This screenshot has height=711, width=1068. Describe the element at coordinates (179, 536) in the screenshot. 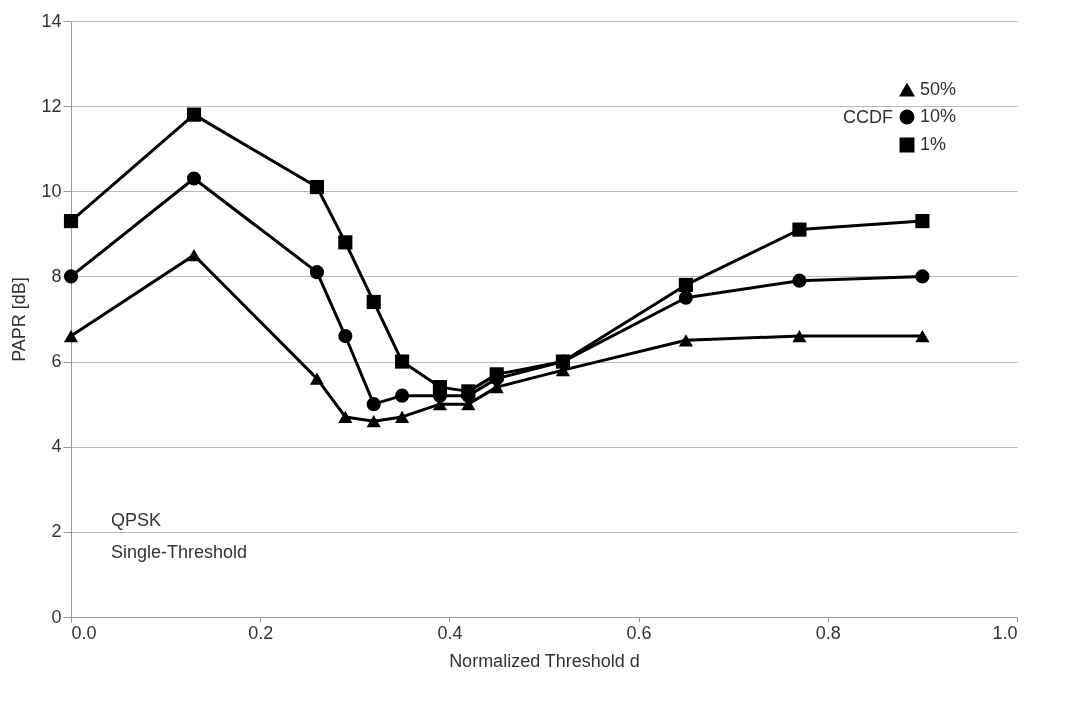

I see `annotation: QPSK Single-Threshold` at that location.